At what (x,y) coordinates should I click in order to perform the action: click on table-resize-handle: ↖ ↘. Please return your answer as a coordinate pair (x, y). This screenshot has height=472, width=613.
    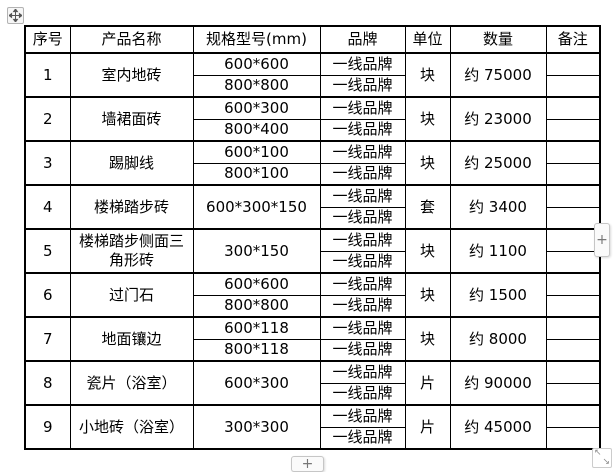
    Looking at the image, I should click on (602, 458).